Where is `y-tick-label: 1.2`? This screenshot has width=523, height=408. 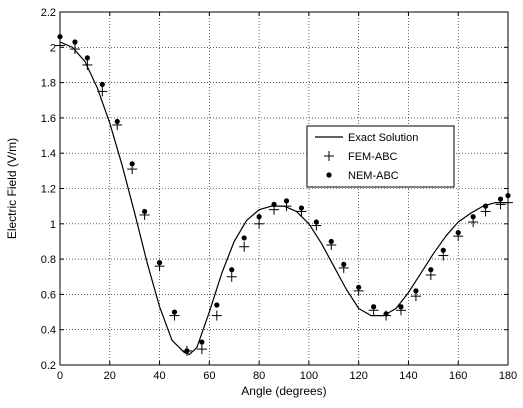 y-tick-label: 1.2 is located at coordinates (48, 190).